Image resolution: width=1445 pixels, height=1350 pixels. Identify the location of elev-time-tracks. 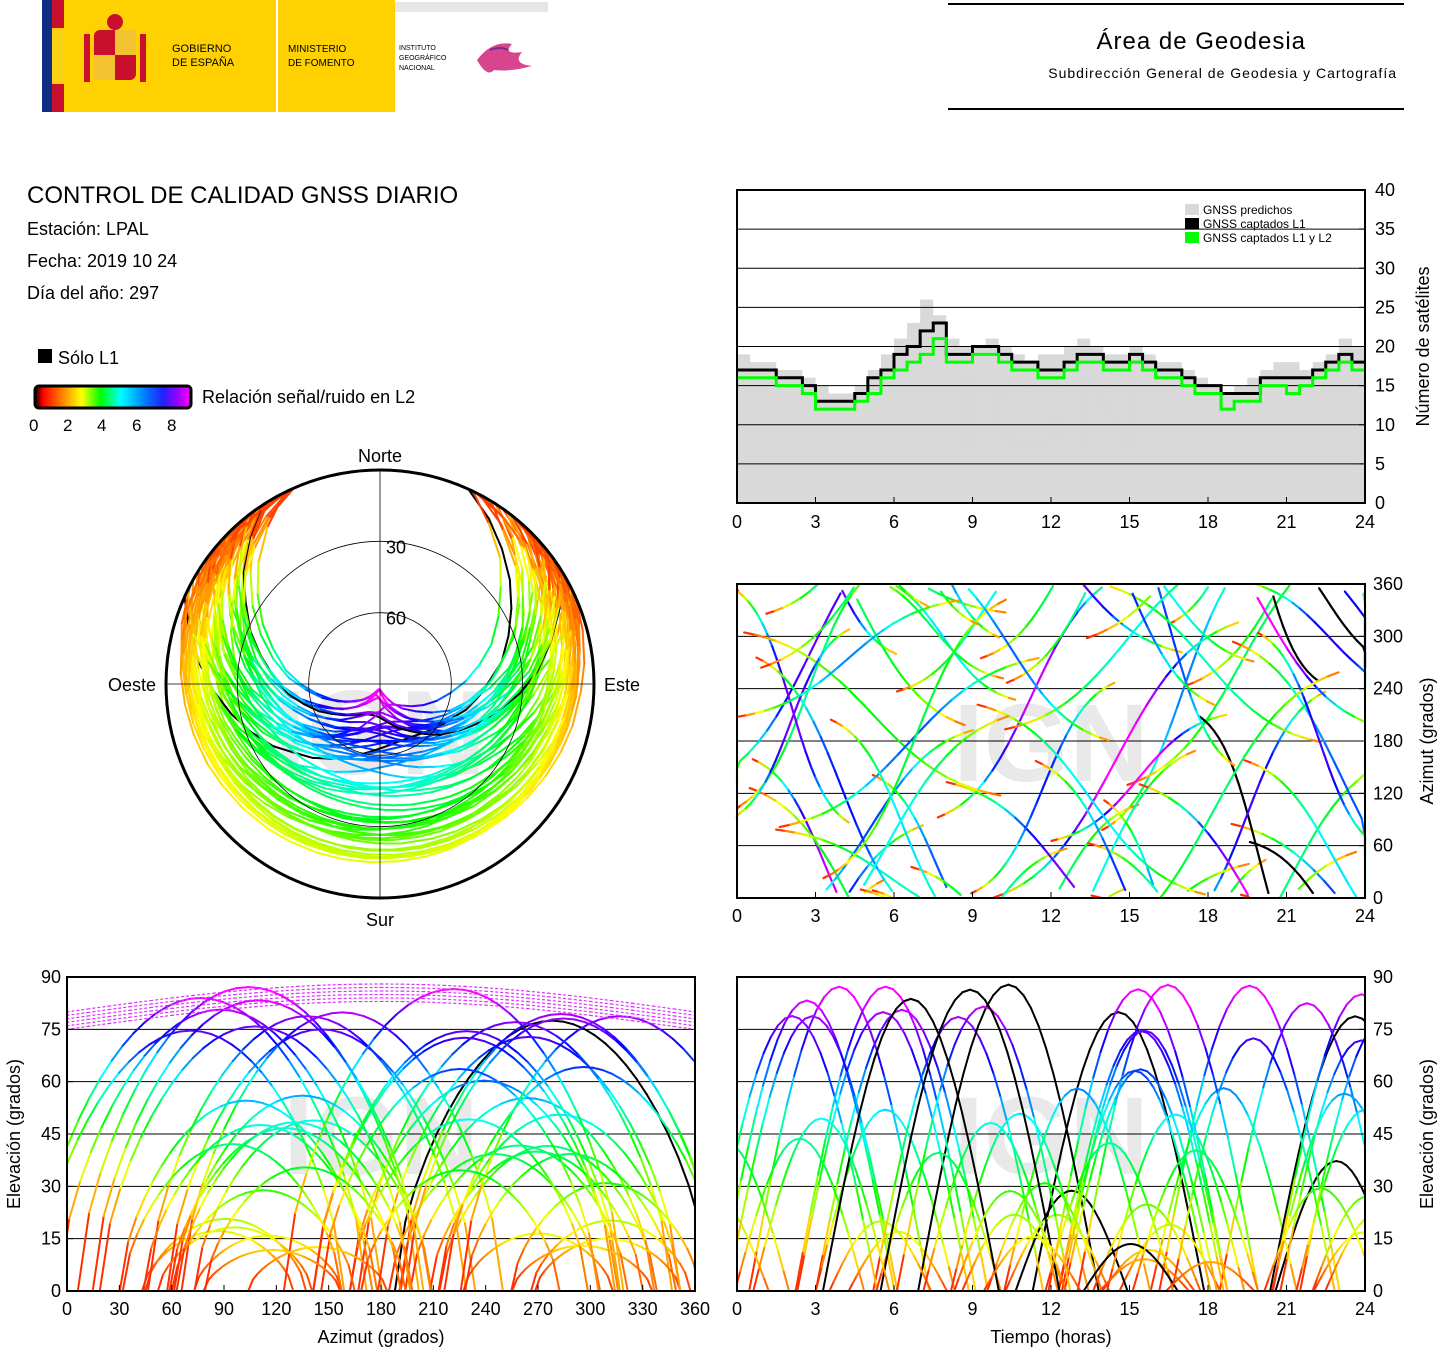
(1051, 1137).